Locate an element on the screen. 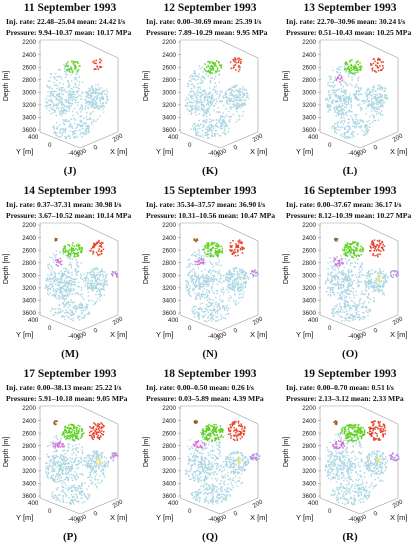 The image size is (420, 550). injection-rate-line: Inj. rate: 35.34–37.57 mean: 36.90 l/s is located at coordinates (205, 204).